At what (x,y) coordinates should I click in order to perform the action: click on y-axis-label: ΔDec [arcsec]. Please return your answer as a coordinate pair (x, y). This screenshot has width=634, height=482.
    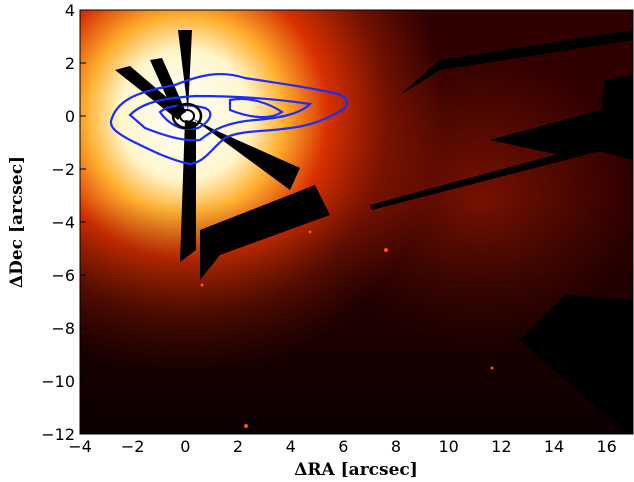
    Looking at the image, I should click on (17, 222).